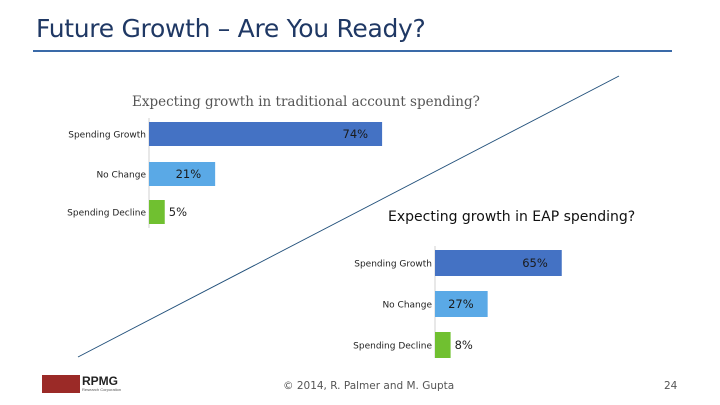  Describe the element at coordinates (352, 51) in the screenshot. I see `title-underline` at that location.